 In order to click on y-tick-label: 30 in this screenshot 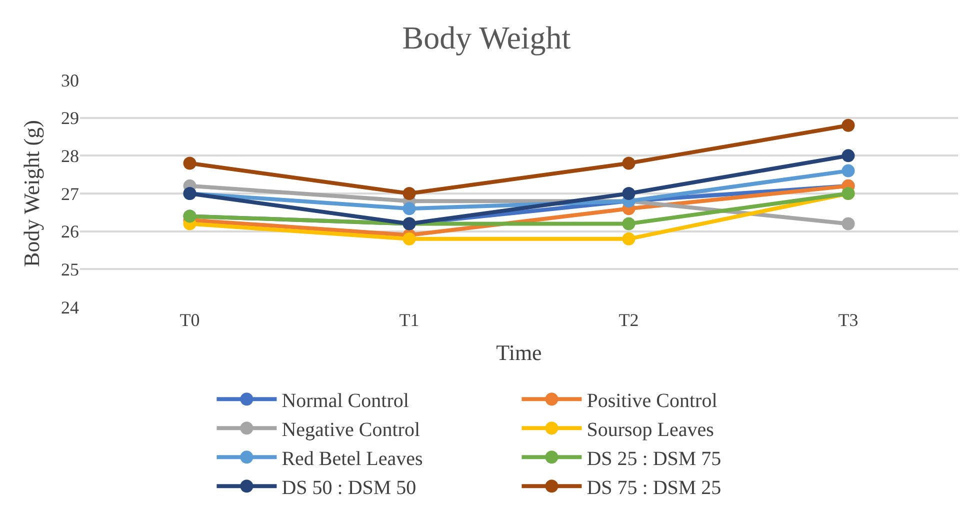, I will do `click(70, 80)`.